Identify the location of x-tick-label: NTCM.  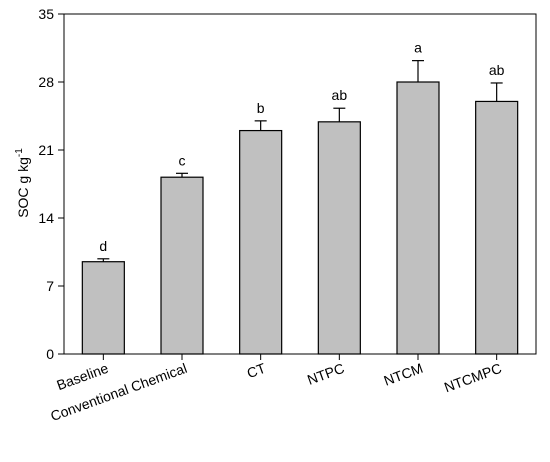
(403, 374).